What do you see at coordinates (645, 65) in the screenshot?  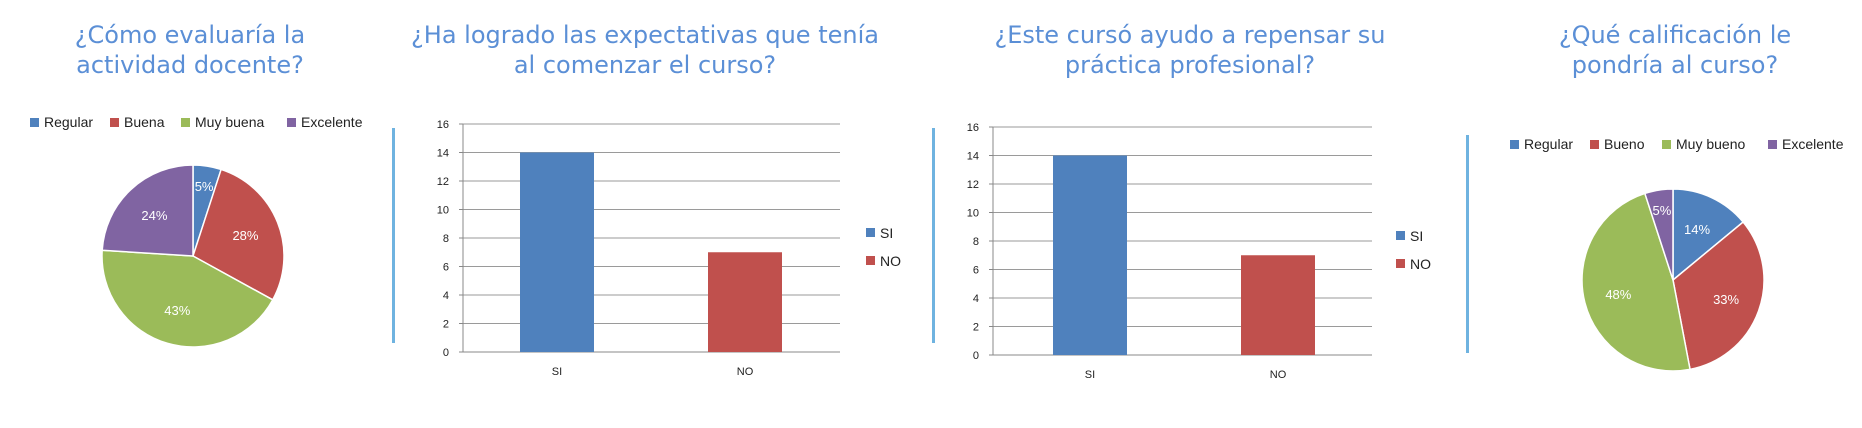 I see `chart2-title-line2: al comenzar el curso?` at bounding box center [645, 65].